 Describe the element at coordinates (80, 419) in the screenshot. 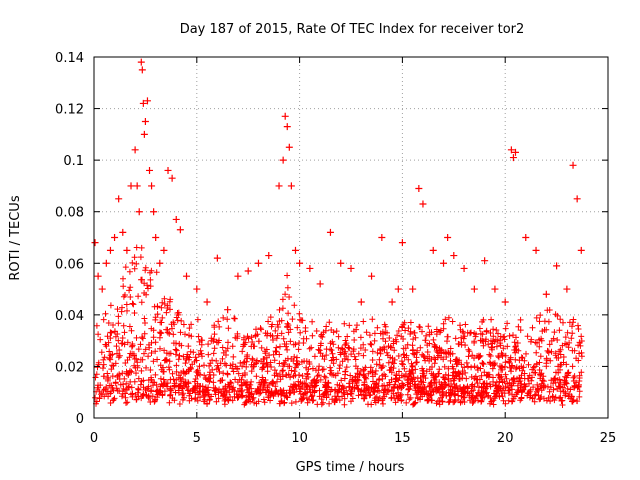

I see `y-tick-label: 0` at that location.